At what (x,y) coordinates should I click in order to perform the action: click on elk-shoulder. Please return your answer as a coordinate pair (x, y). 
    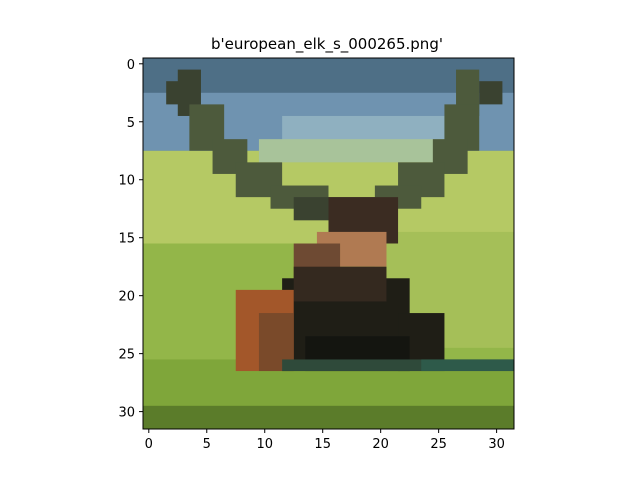
    Looking at the image, I should click on (340, 284).